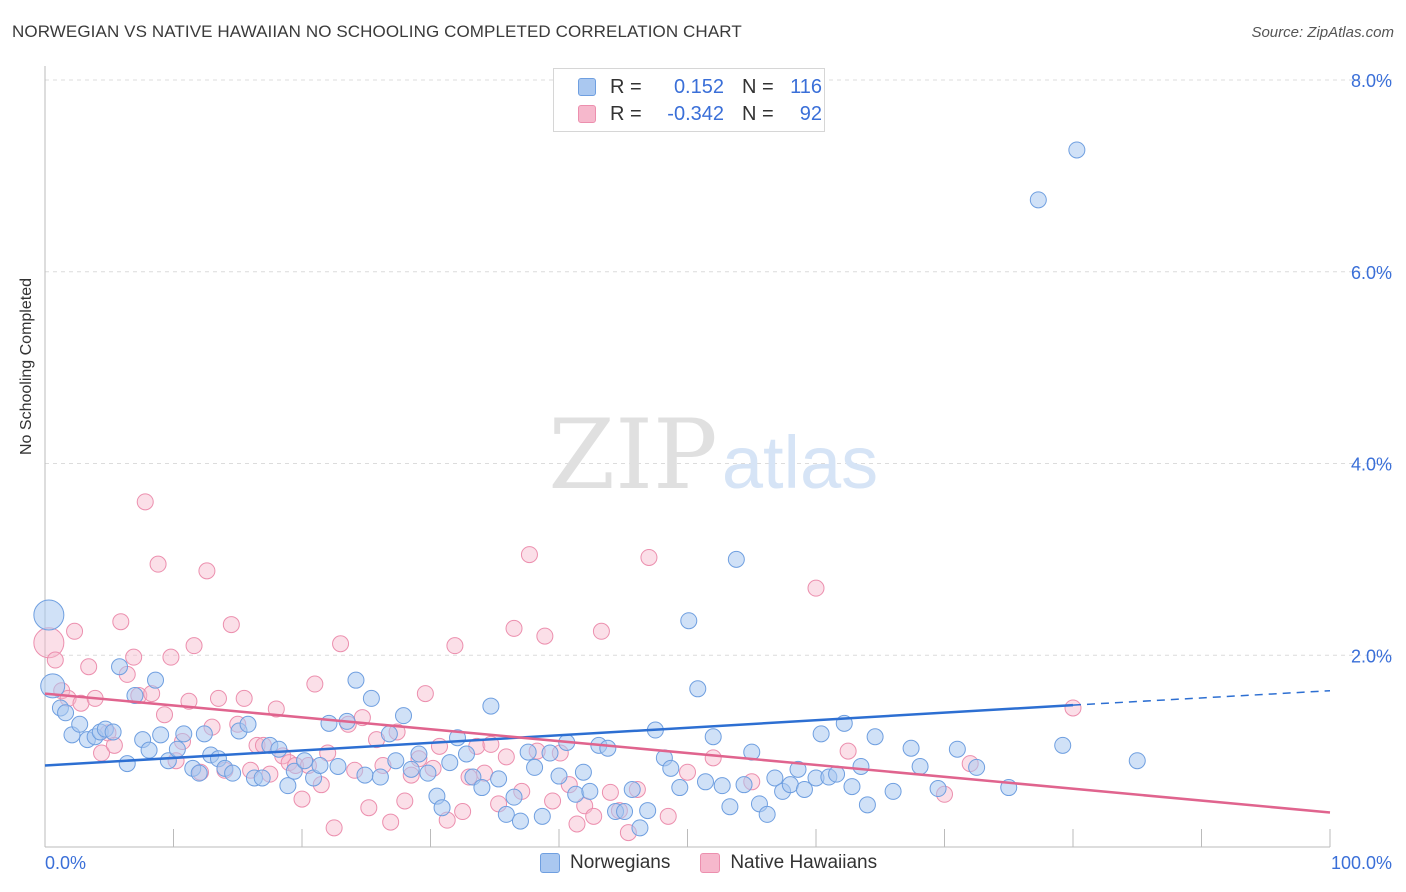 The width and height of the screenshot is (1406, 892). What do you see at coordinates (65, 863) in the screenshot?
I see `x-tick-label: 0.0%` at bounding box center [65, 863].